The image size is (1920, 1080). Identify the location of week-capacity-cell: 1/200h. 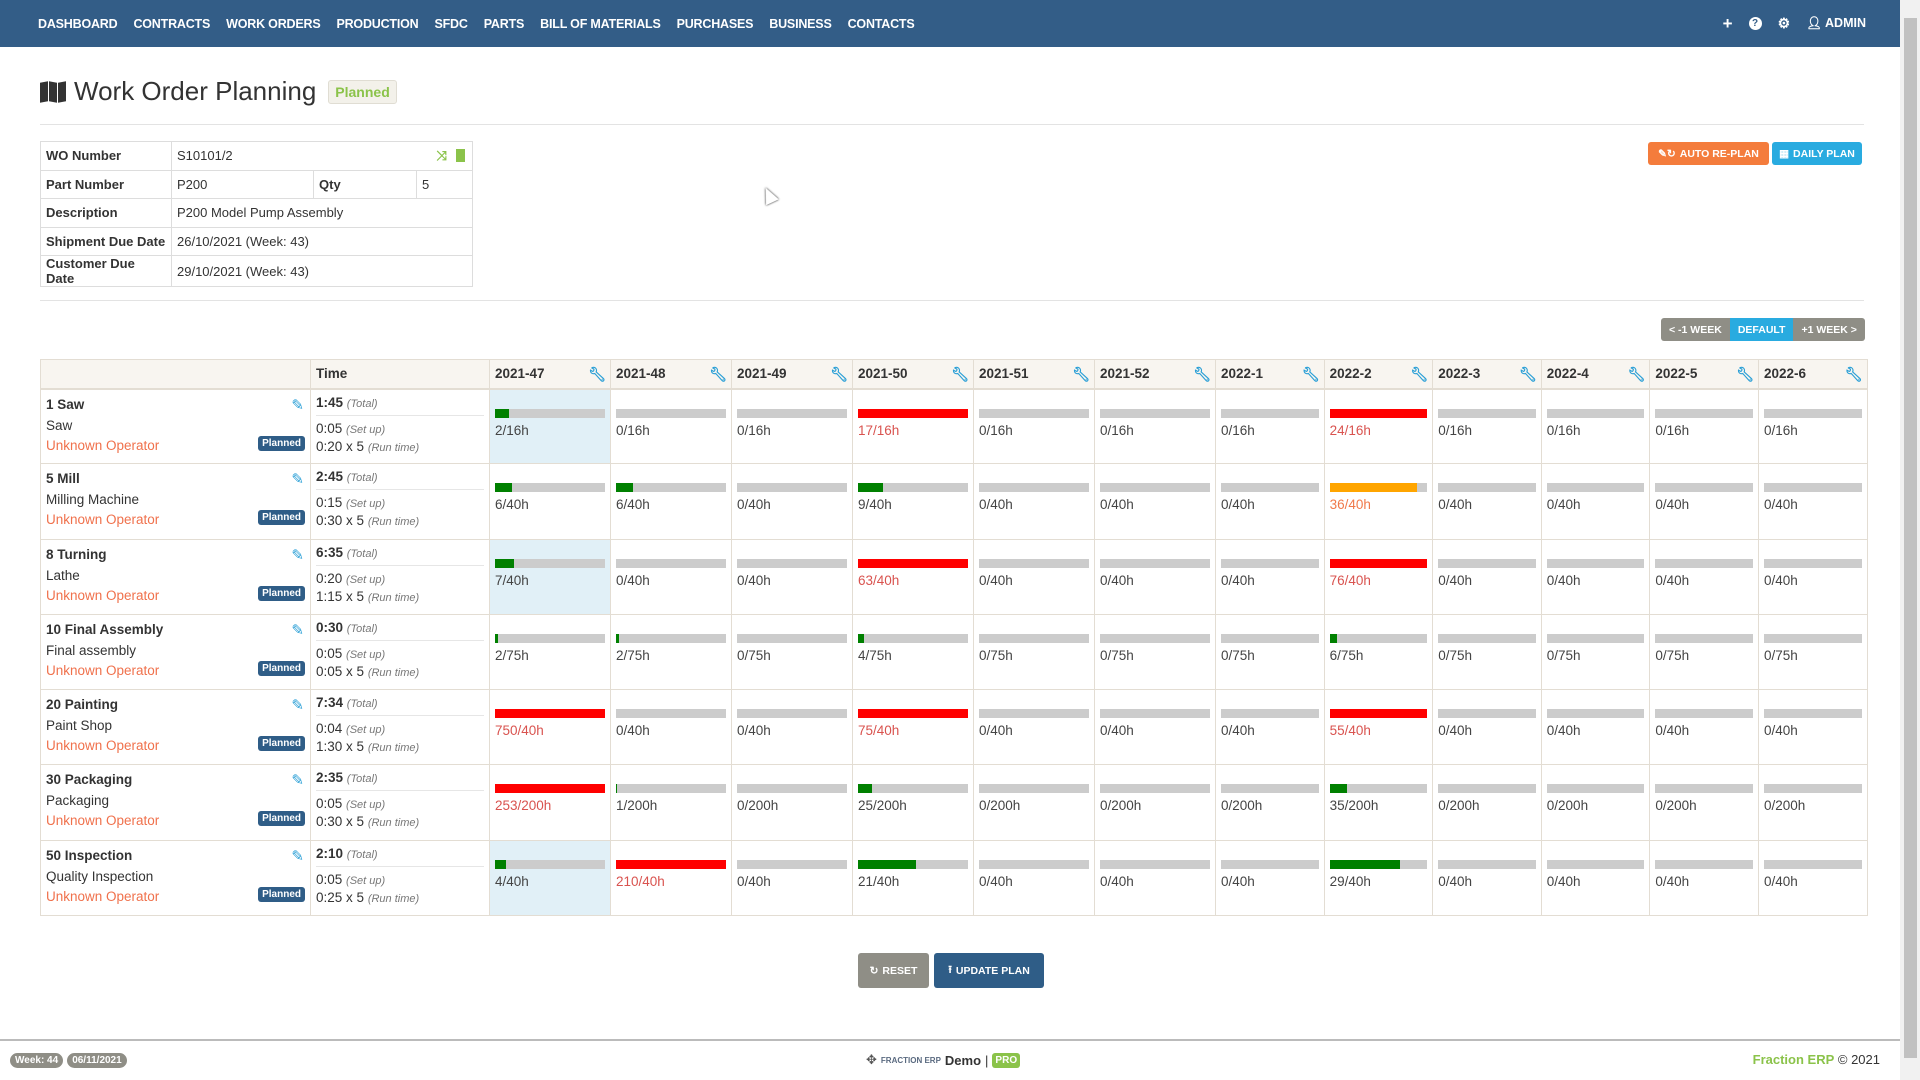
(671, 802).